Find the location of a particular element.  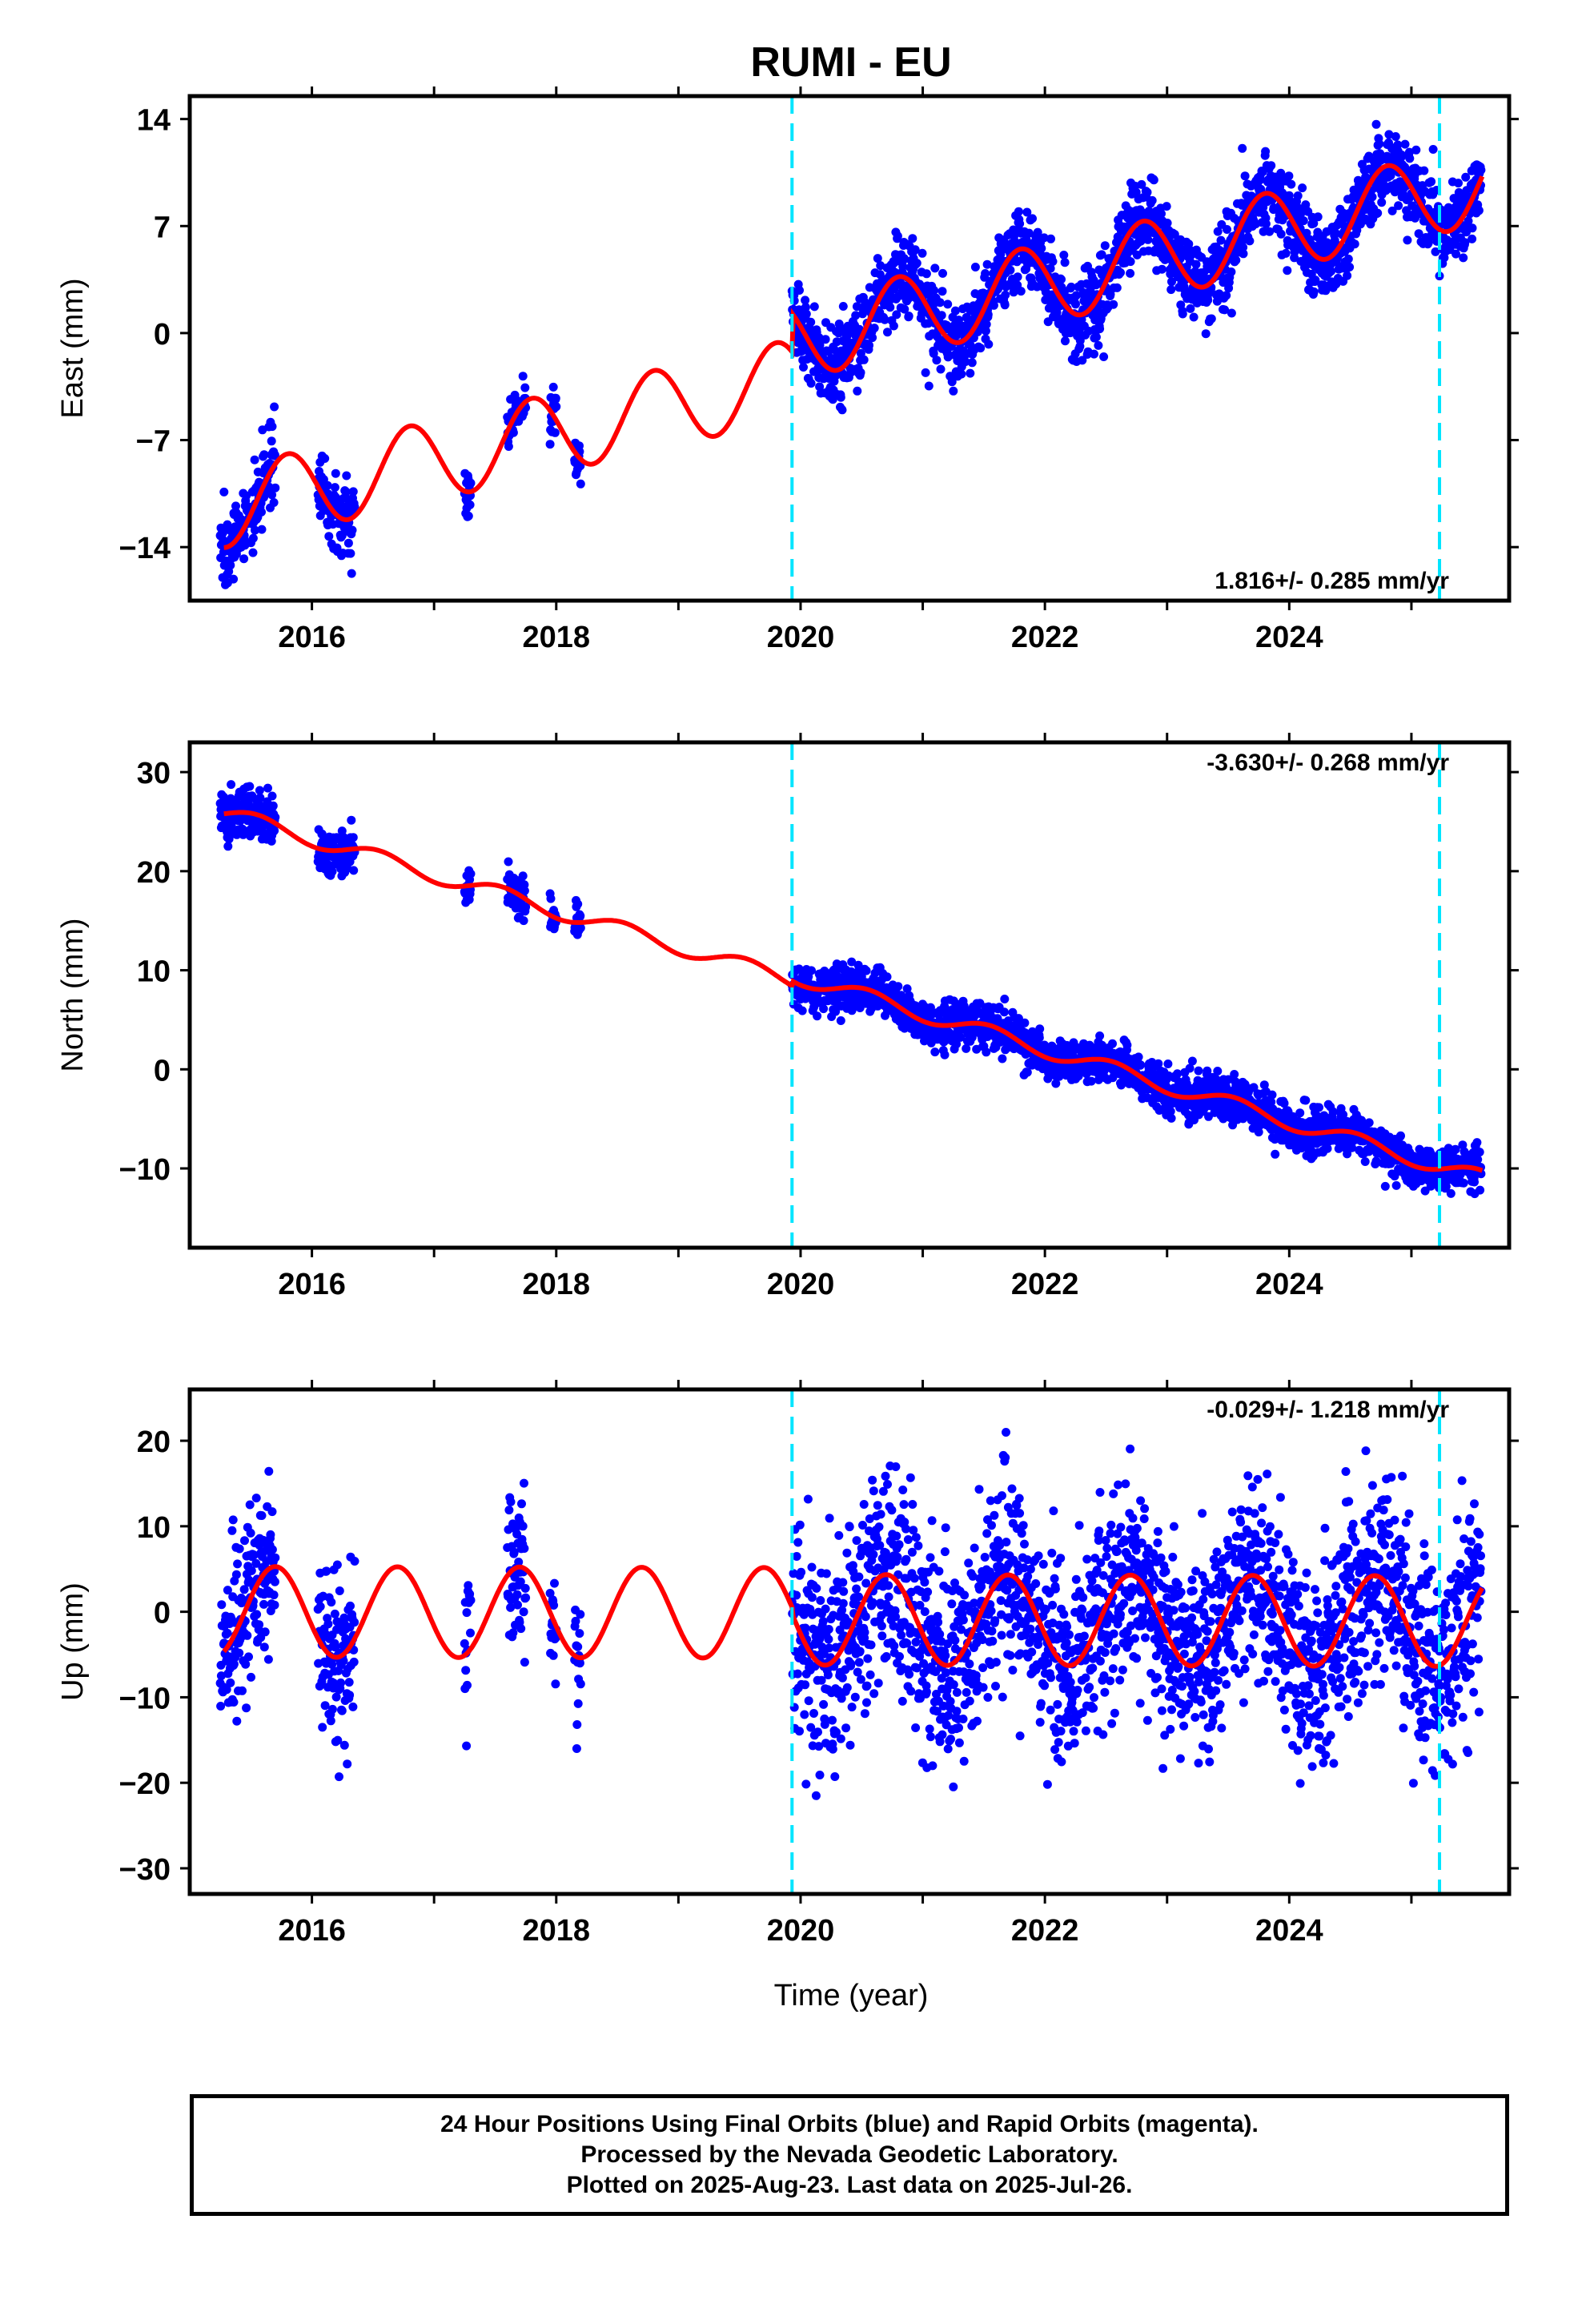

x-axis-label: Time (year) is located at coordinates (851, 1996).